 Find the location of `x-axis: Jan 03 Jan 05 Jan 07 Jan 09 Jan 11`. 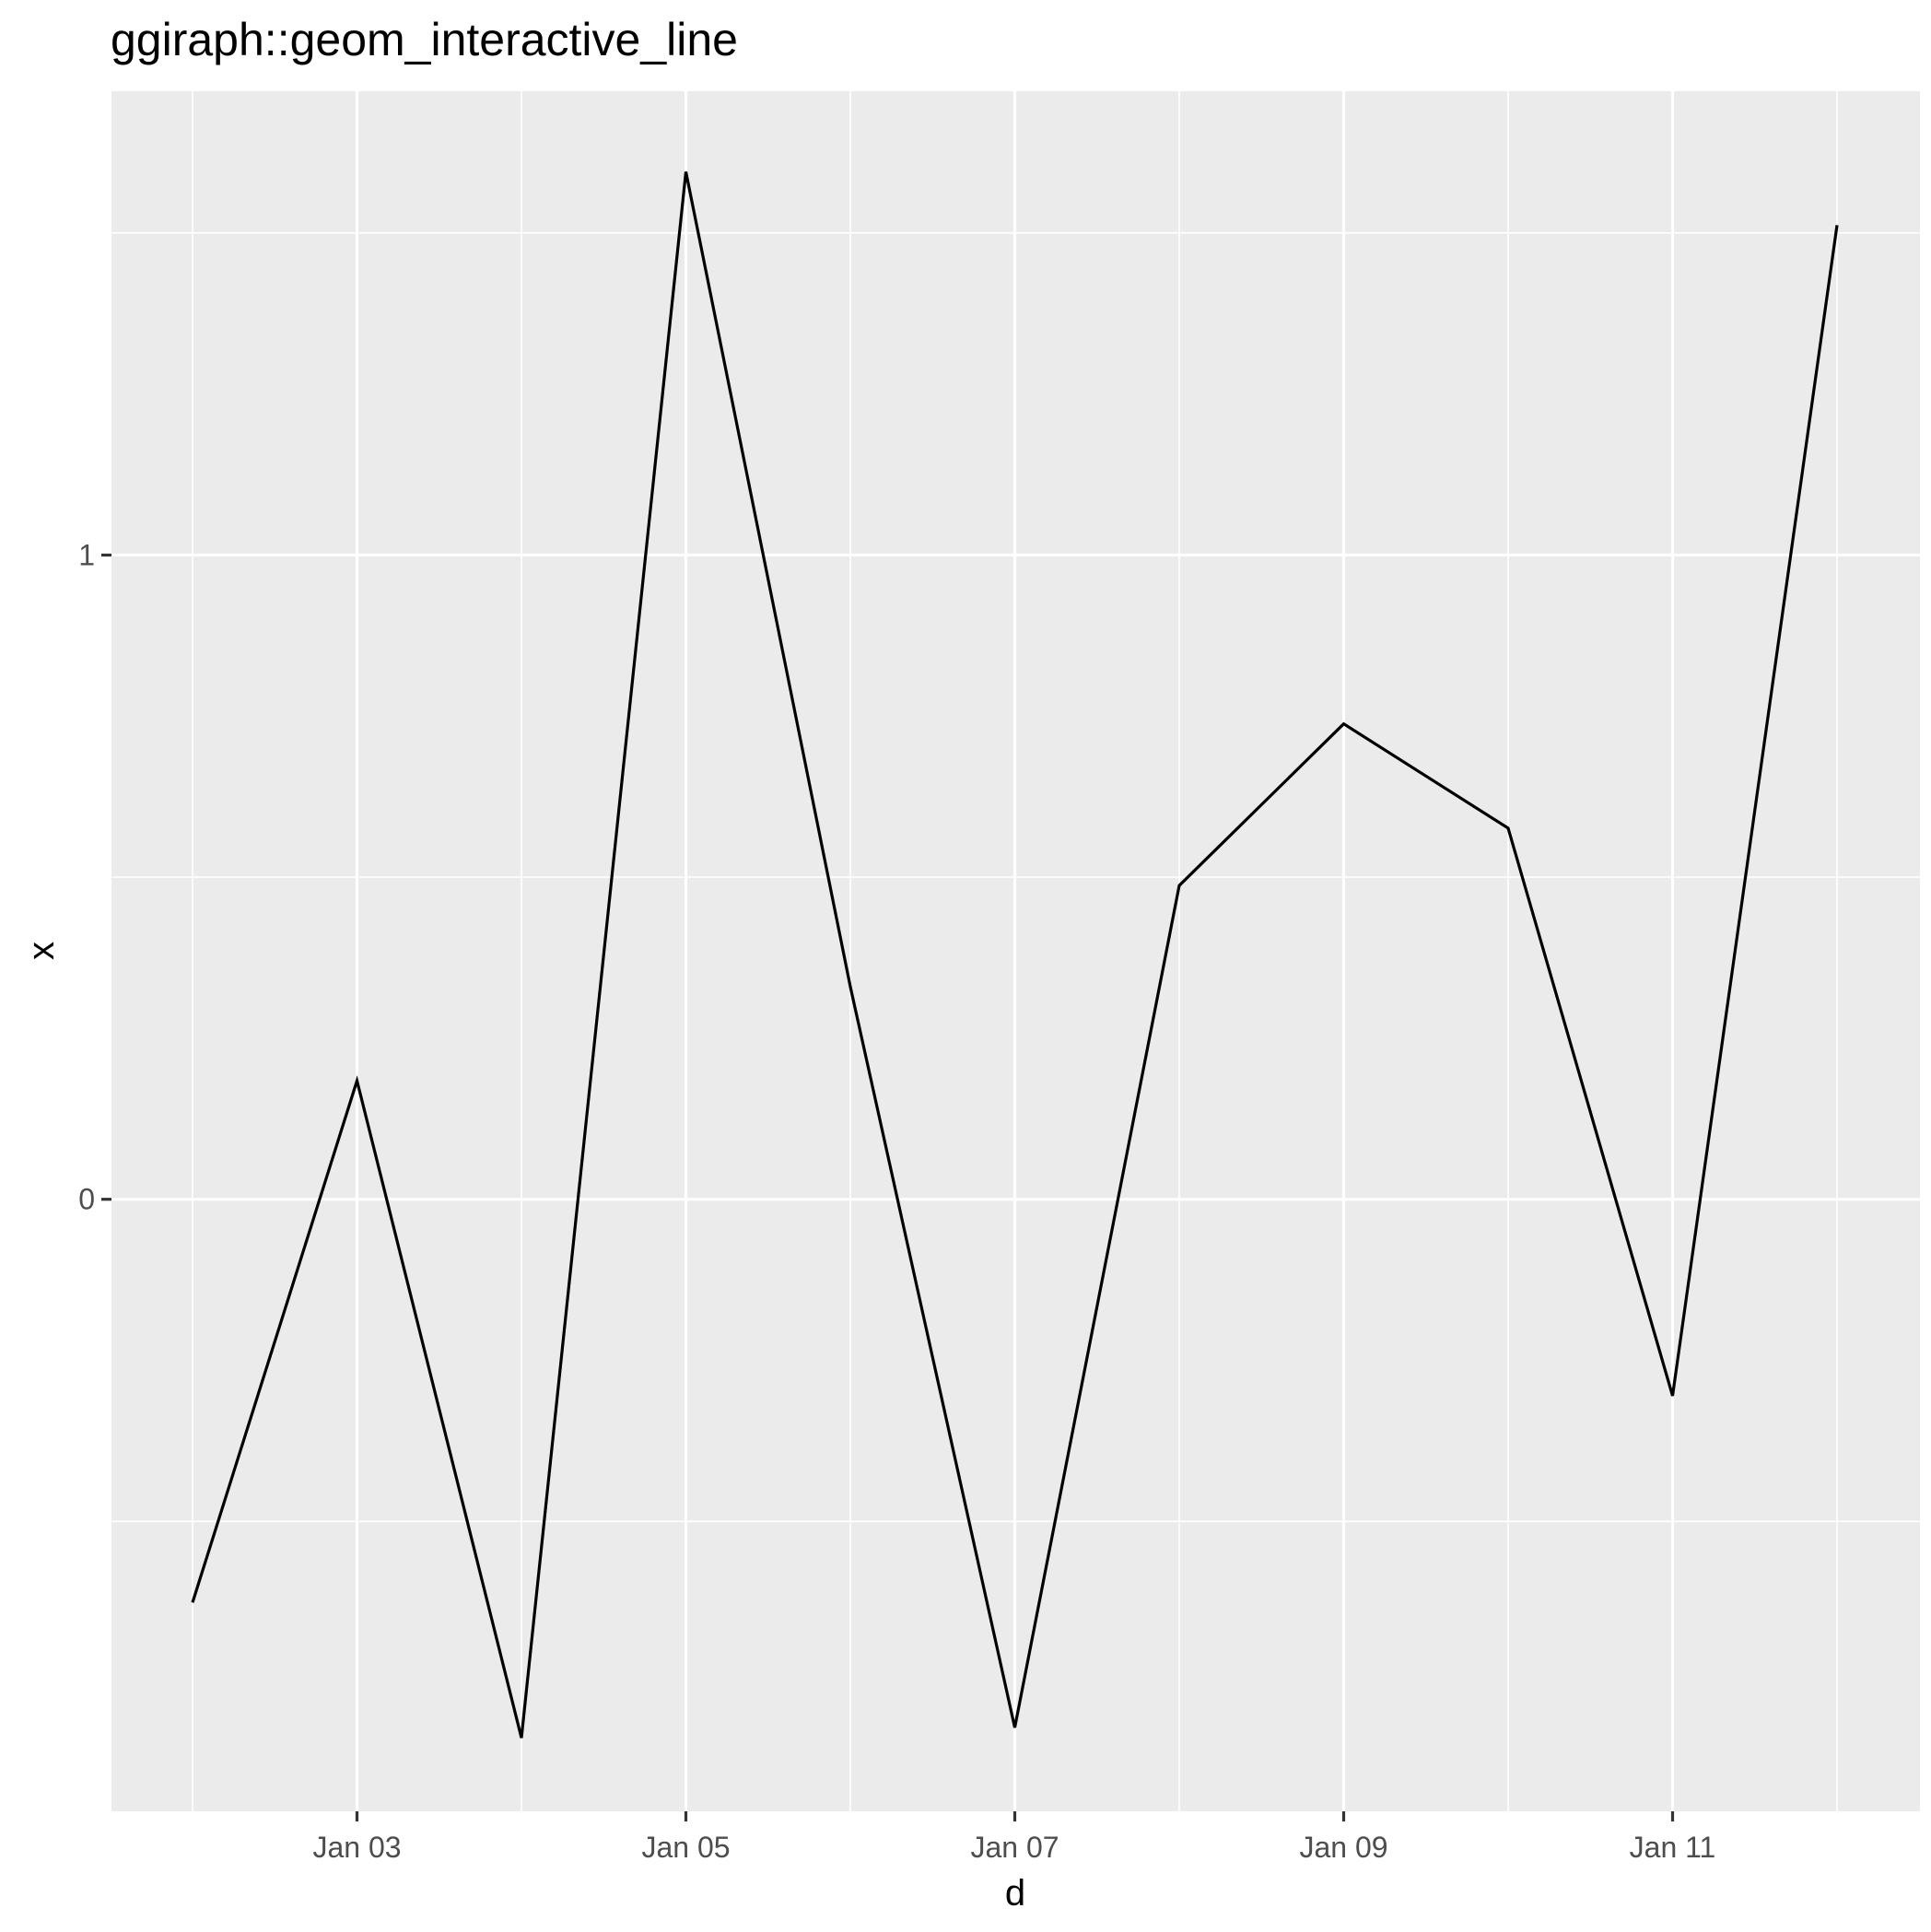

x-axis: Jan 03 Jan 05 Jan 07 Jan 09 Jan 11 is located at coordinates (1013, 1837).